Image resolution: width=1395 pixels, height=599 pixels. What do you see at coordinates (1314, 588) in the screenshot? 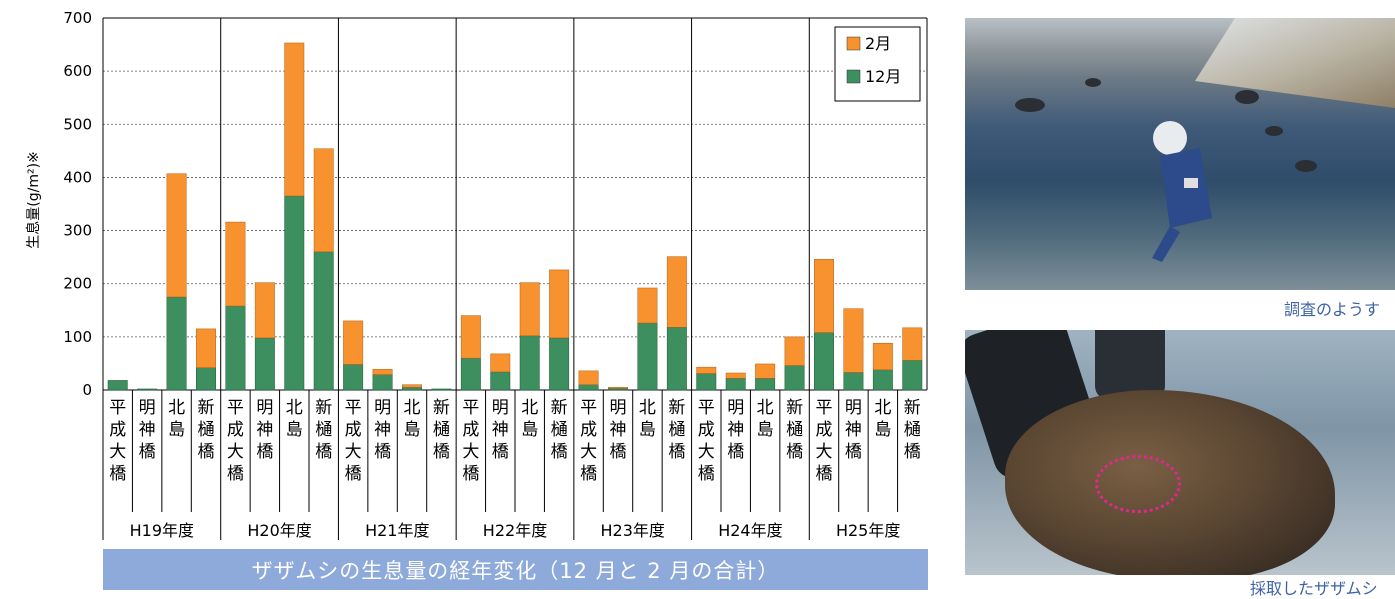
I see `photo-caption-zazamushi: 採取したザザムシ` at bounding box center [1314, 588].